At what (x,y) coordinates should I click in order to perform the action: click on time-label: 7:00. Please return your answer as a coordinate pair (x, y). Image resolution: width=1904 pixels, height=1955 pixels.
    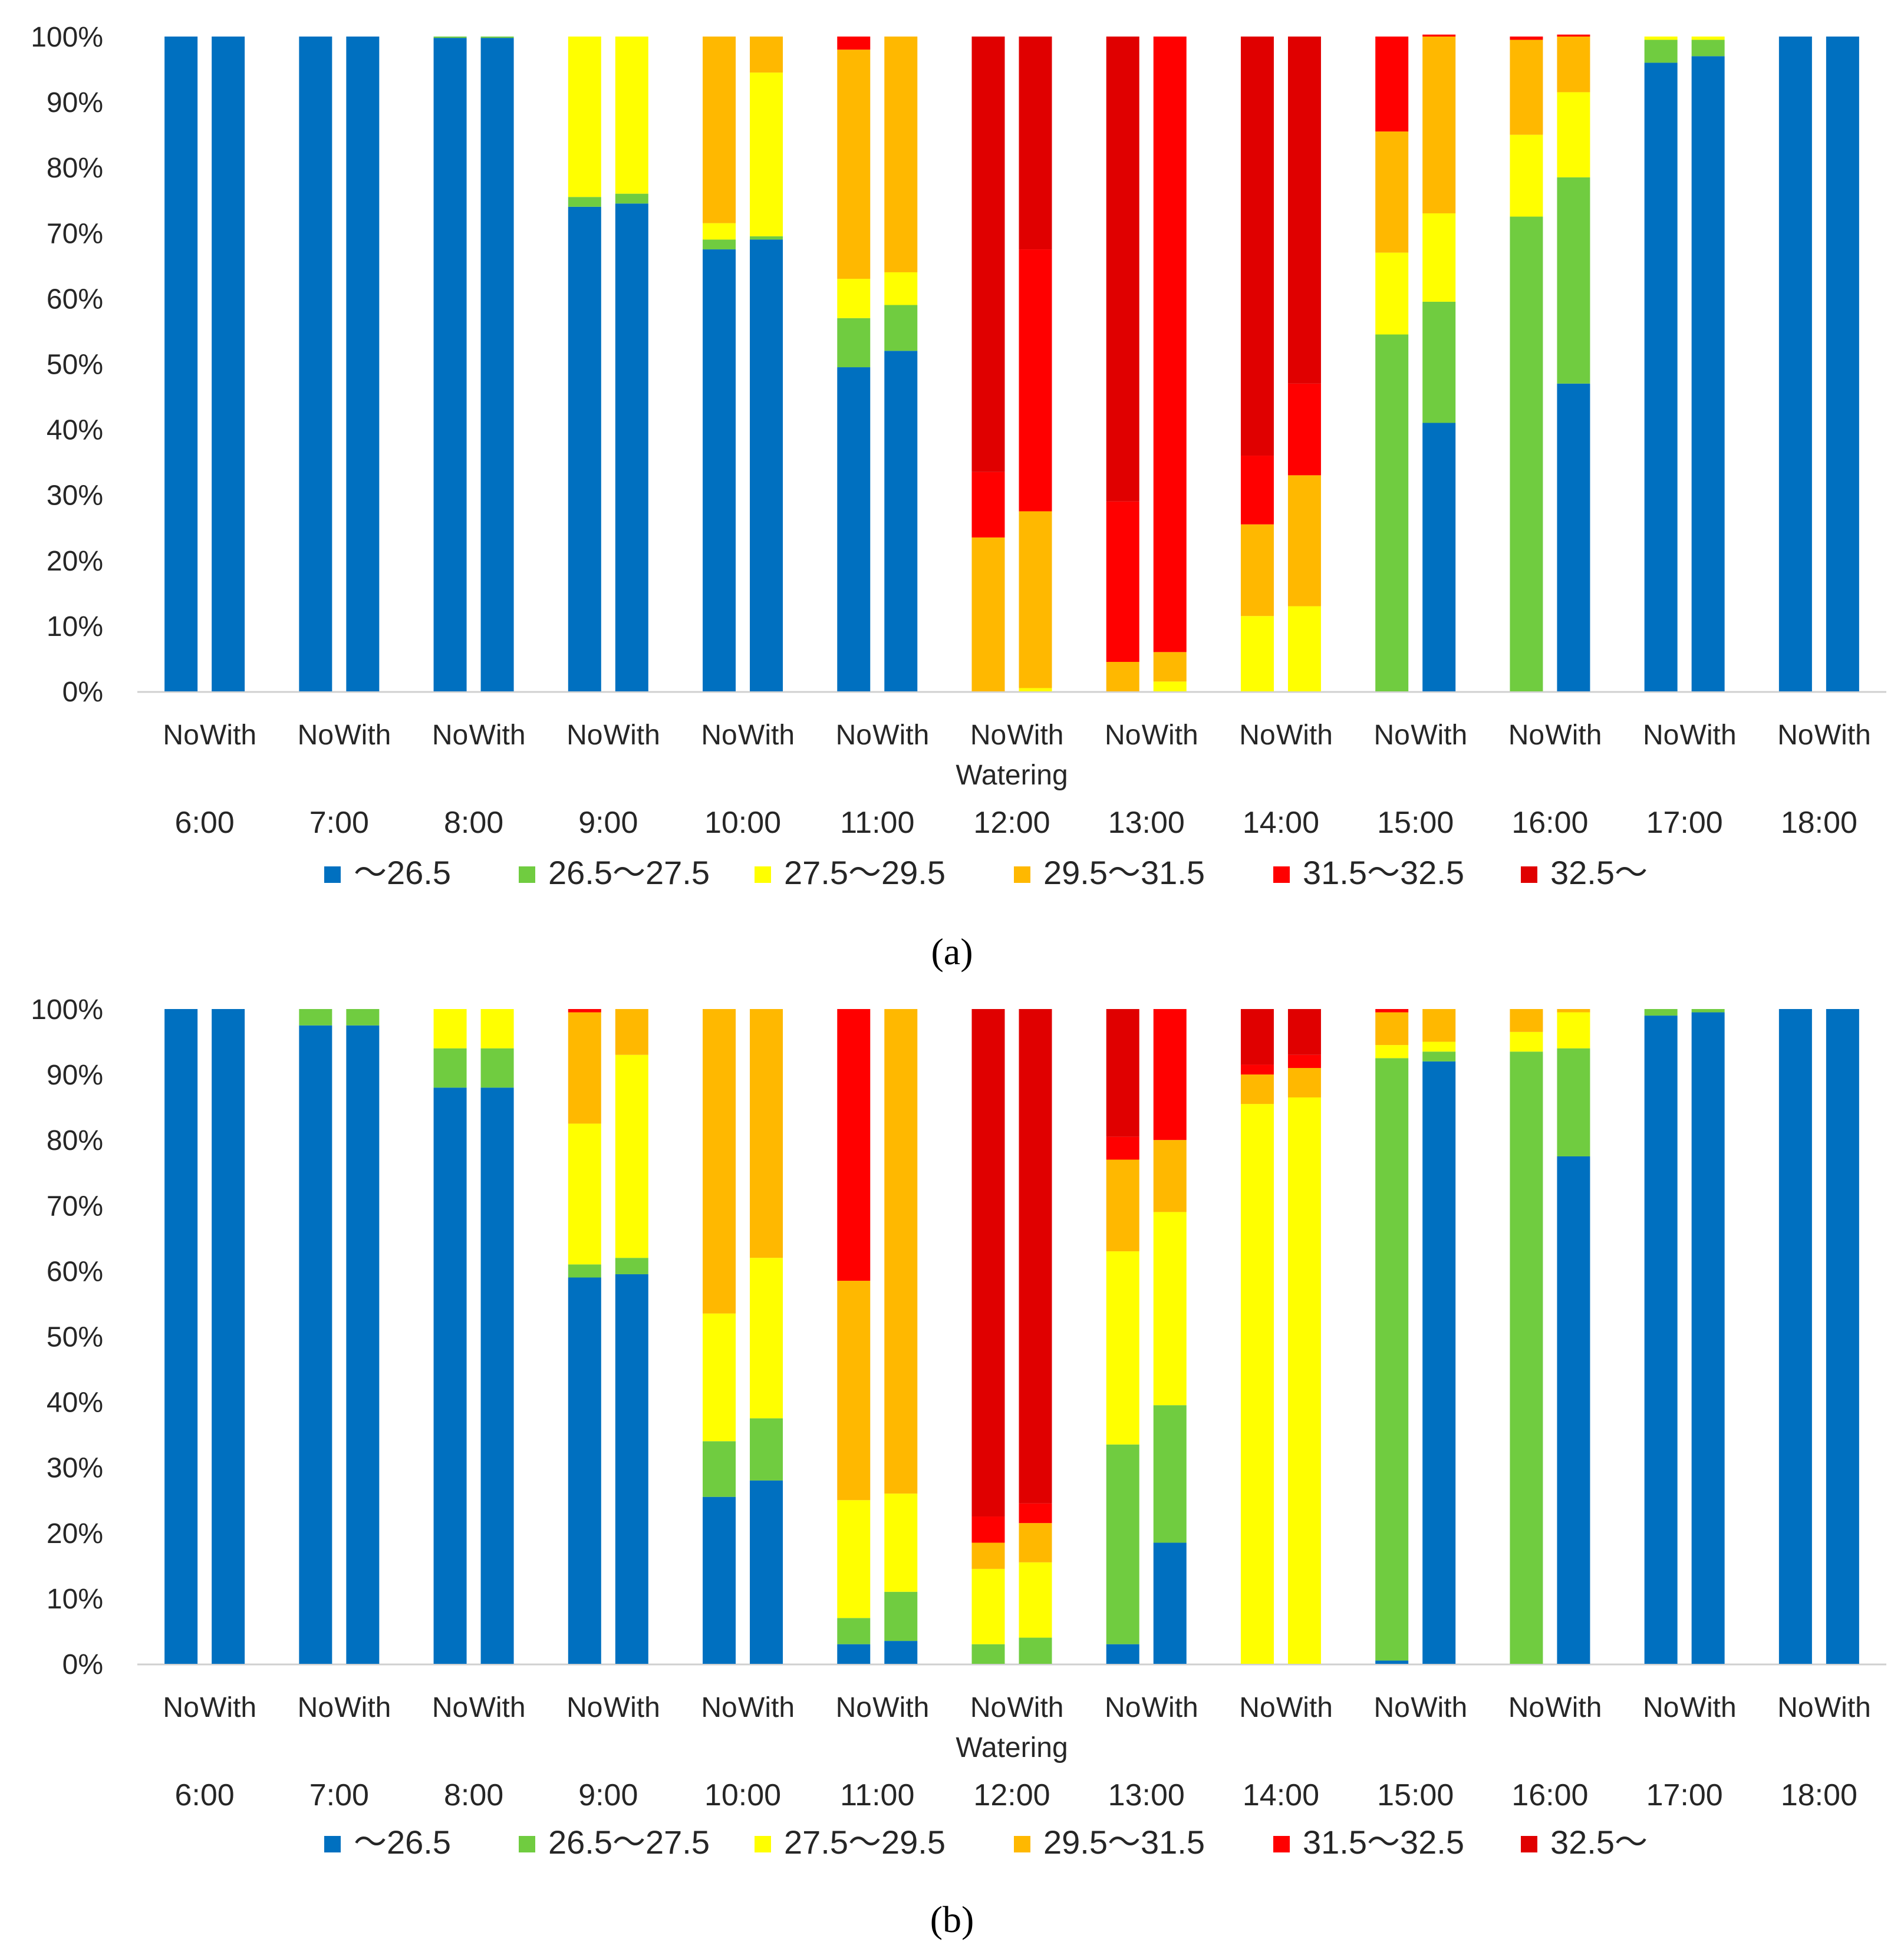
    Looking at the image, I should click on (339, 823).